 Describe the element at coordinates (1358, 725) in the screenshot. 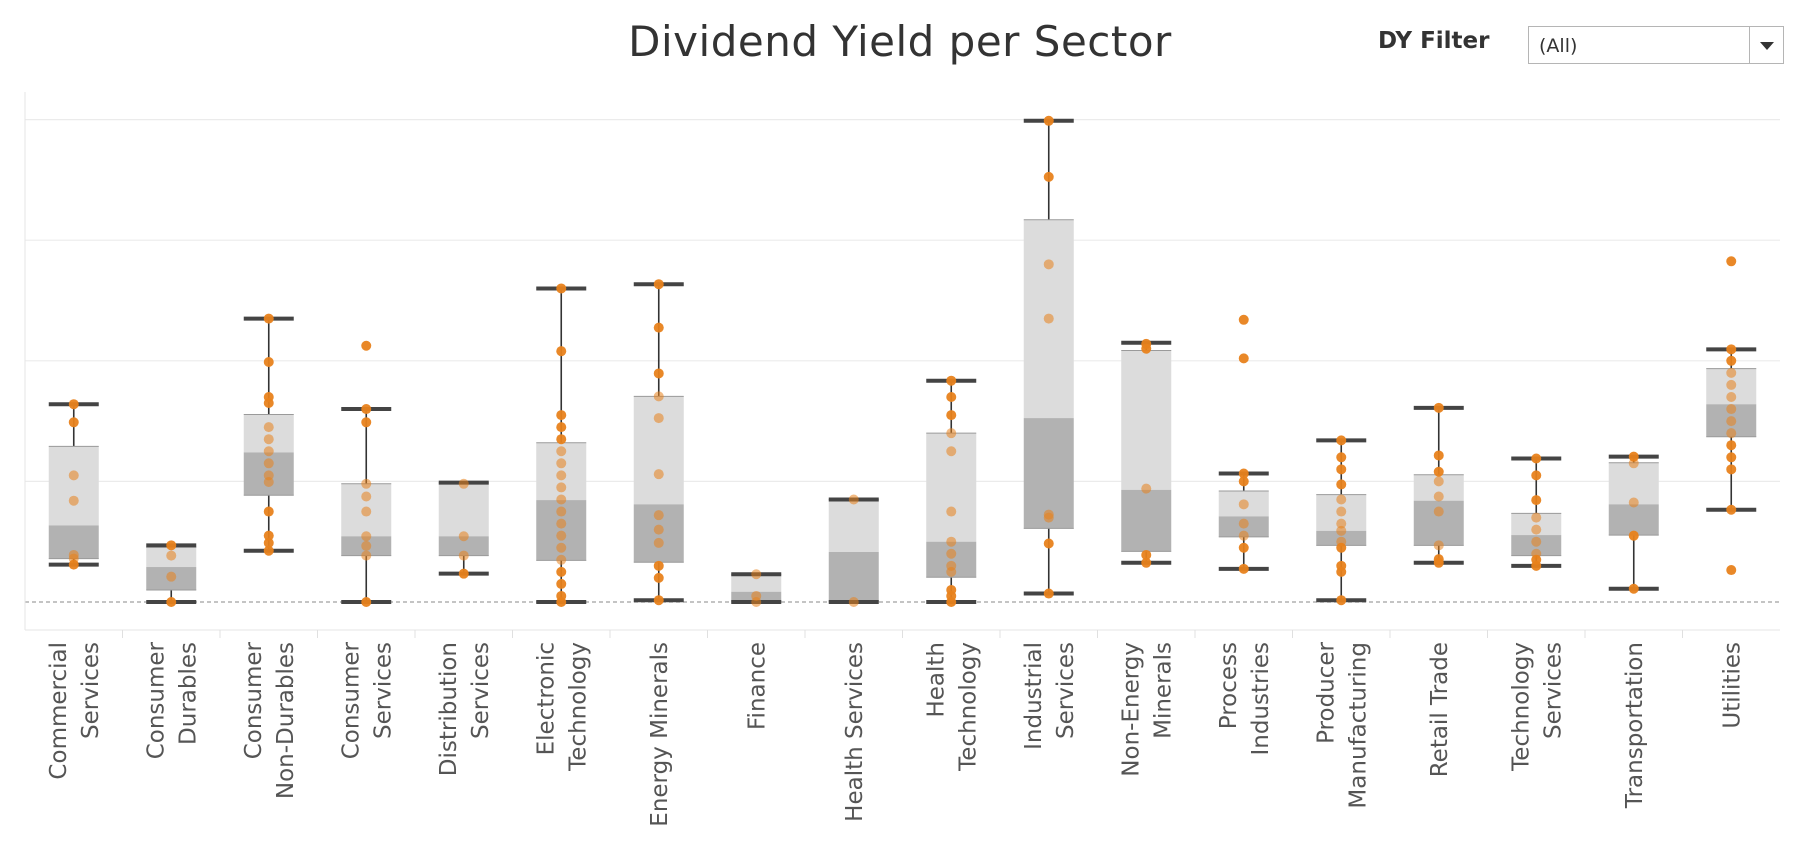

I see `tick-label-producer-manufacturing: Manufacturing` at that location.